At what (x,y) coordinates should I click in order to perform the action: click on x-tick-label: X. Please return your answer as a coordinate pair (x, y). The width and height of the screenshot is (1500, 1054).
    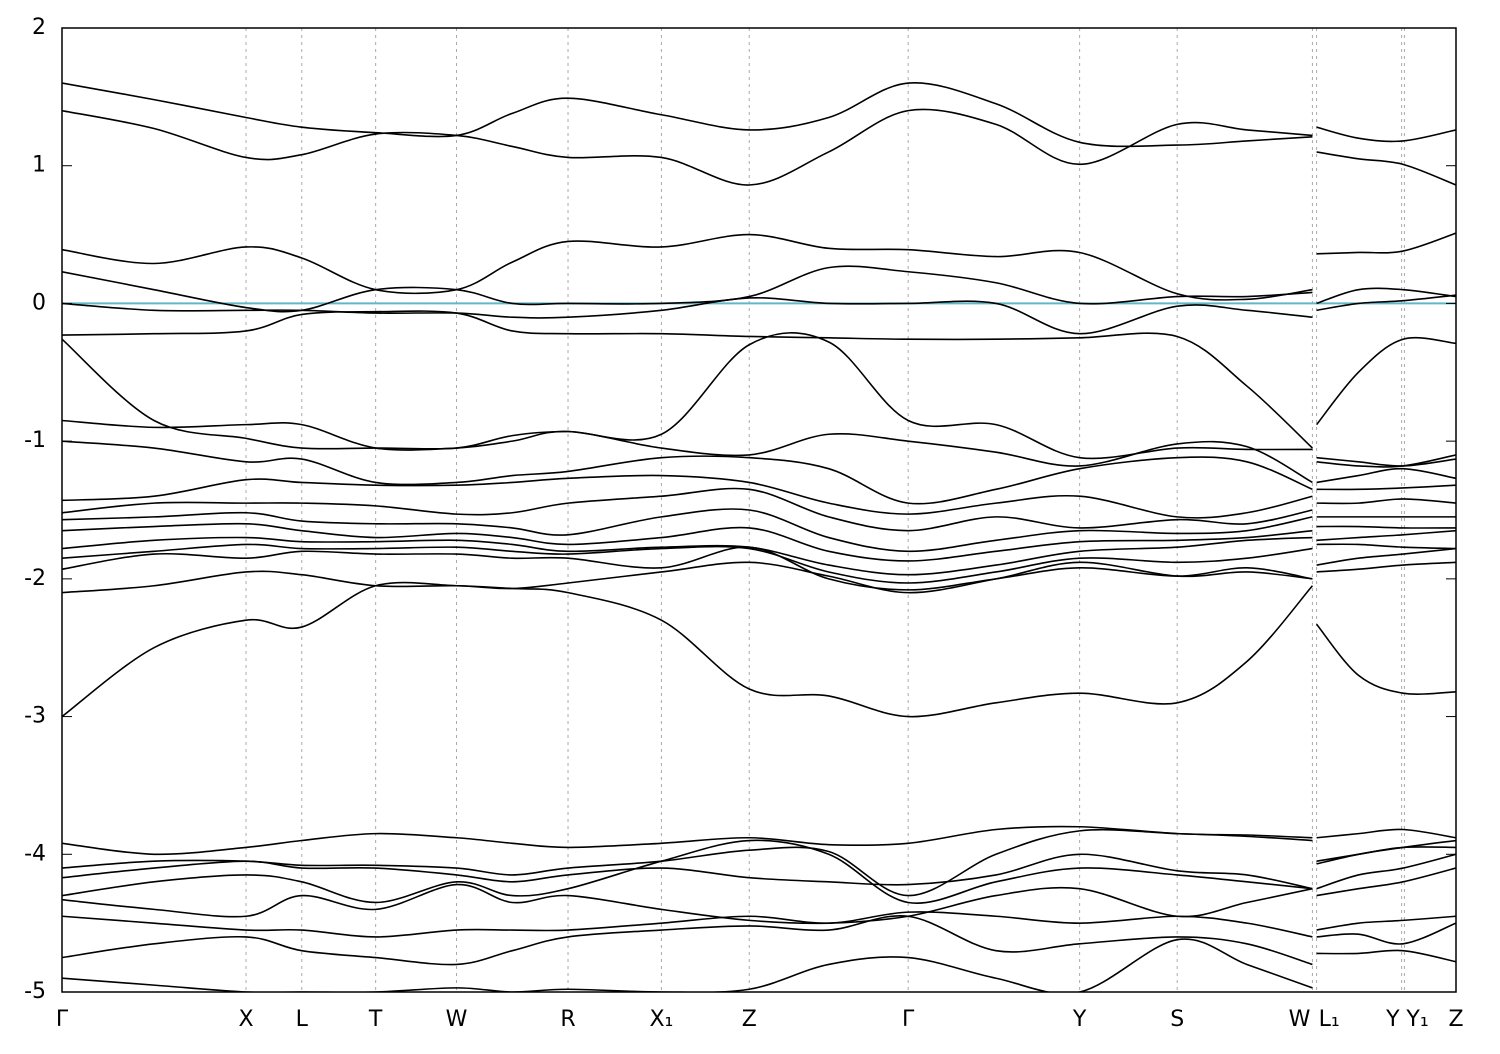
    Looking at the image, I should click on (245, 1019).